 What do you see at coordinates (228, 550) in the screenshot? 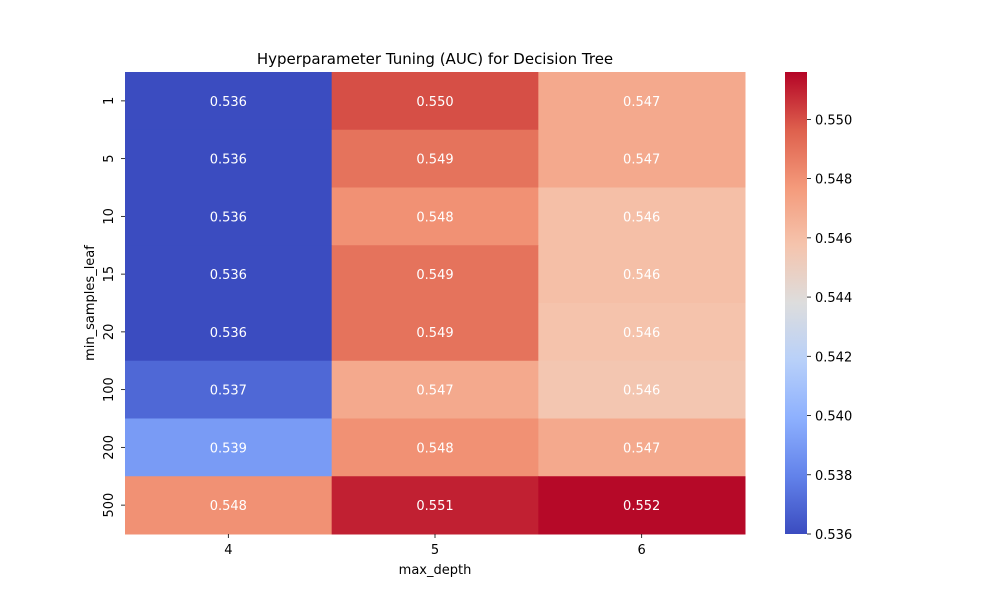
I see `x-tick-label: 4` at bounding box center [228, 550].